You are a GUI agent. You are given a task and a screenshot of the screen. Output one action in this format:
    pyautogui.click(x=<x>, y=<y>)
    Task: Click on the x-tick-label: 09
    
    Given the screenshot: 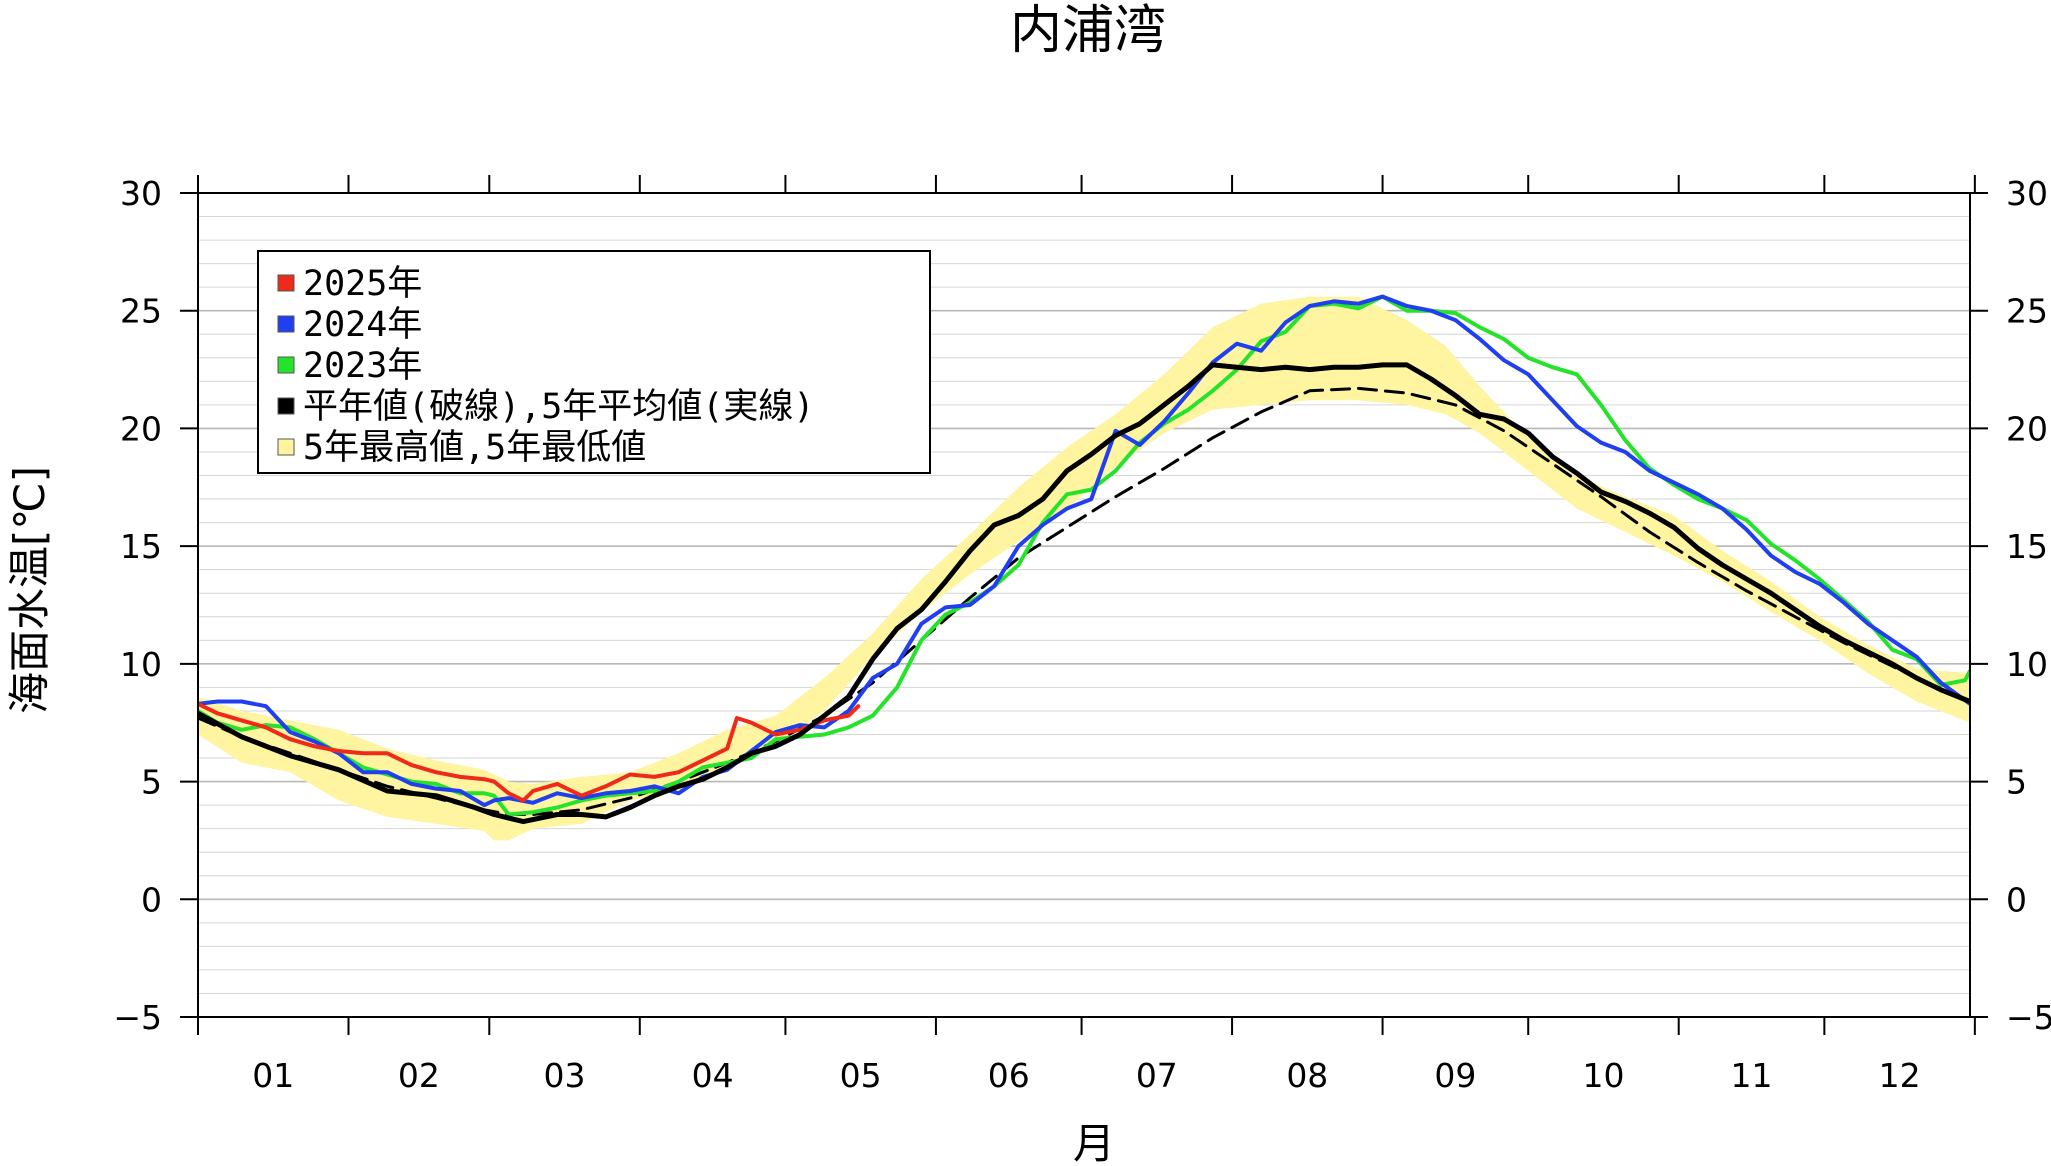 What is the action you would take?
    pyautogui.click(x=1455, y=1075)
    